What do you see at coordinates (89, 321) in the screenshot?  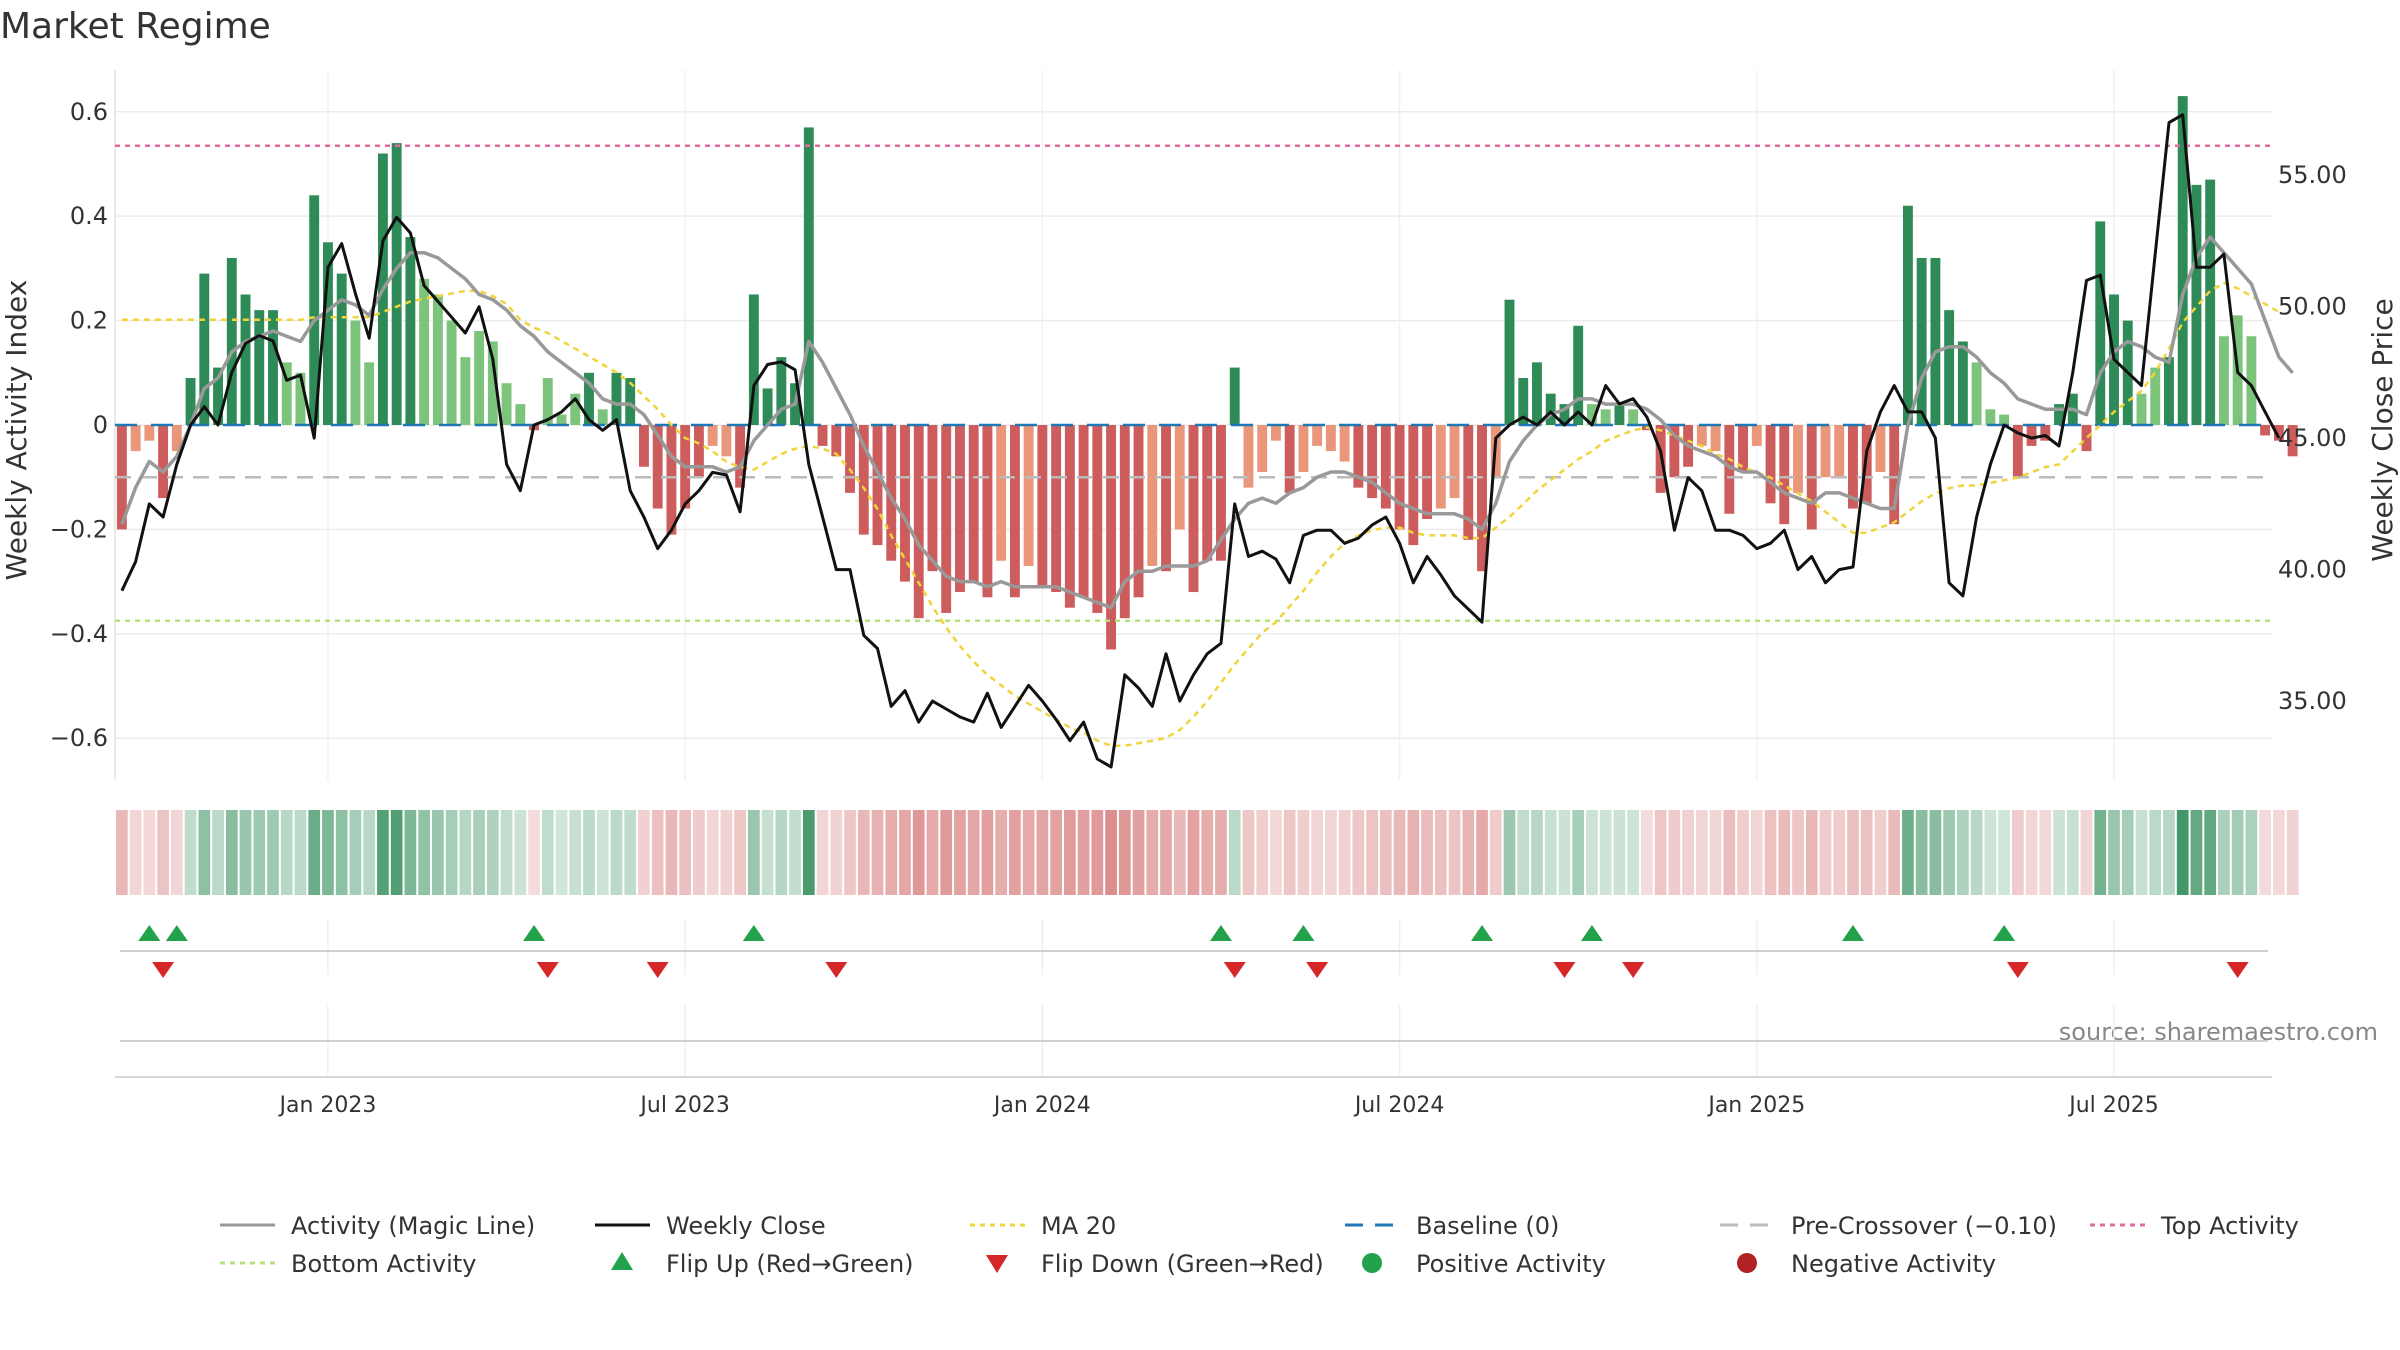 I see `y-tick-label: 0.2` at bounding box center [89, 321].